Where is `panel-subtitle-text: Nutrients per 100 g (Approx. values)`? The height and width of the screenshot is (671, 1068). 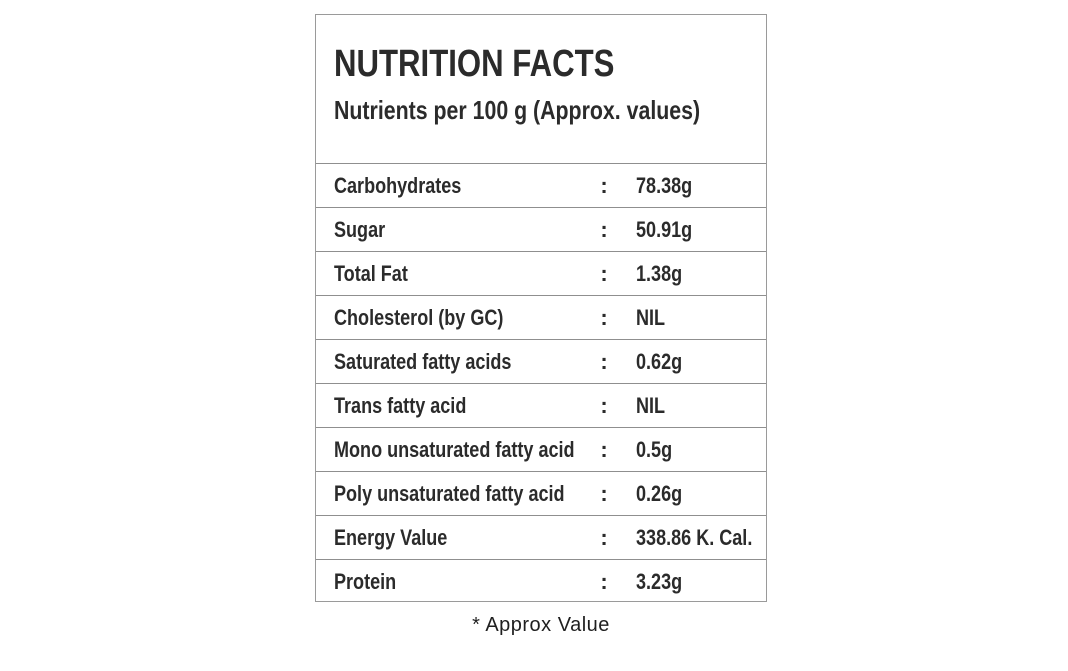 panel-subtitle-text: Nutrients per 100 g (Approx. values) is located at coordinates (517, 110).